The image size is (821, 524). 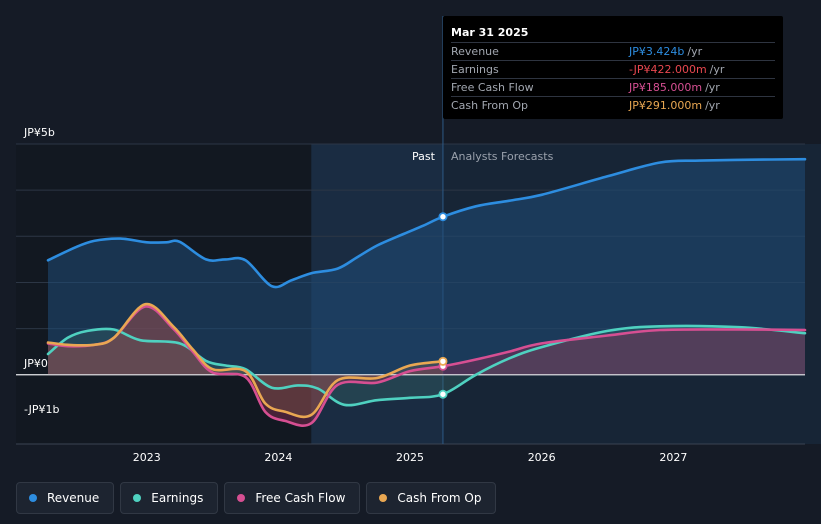 What do you see at coordinates (475, 69) in the screenshot?
I see `tooltip-label: Earnings` at bounding box center [475, 69].